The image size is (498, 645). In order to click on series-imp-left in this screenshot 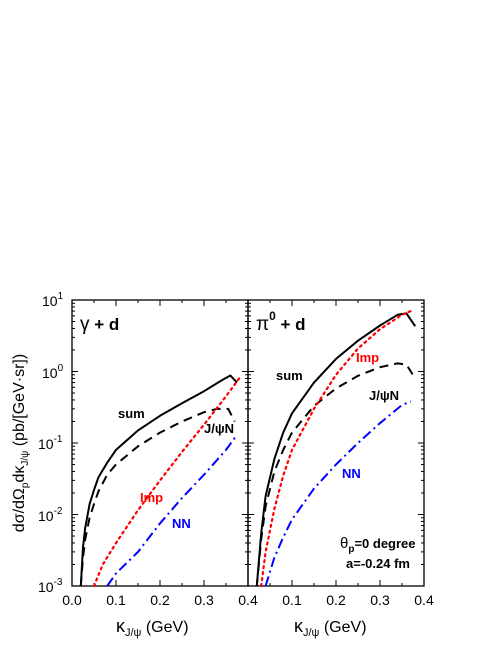, I will do `click(166, 482)`.